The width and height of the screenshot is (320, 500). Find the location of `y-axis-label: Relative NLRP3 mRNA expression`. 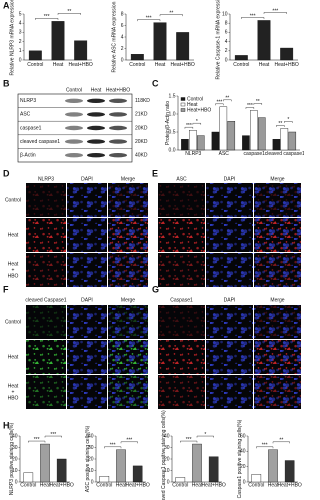

y-axis-label: Relative NLRP3 mRNA expression is located at coordinates (12, 37).